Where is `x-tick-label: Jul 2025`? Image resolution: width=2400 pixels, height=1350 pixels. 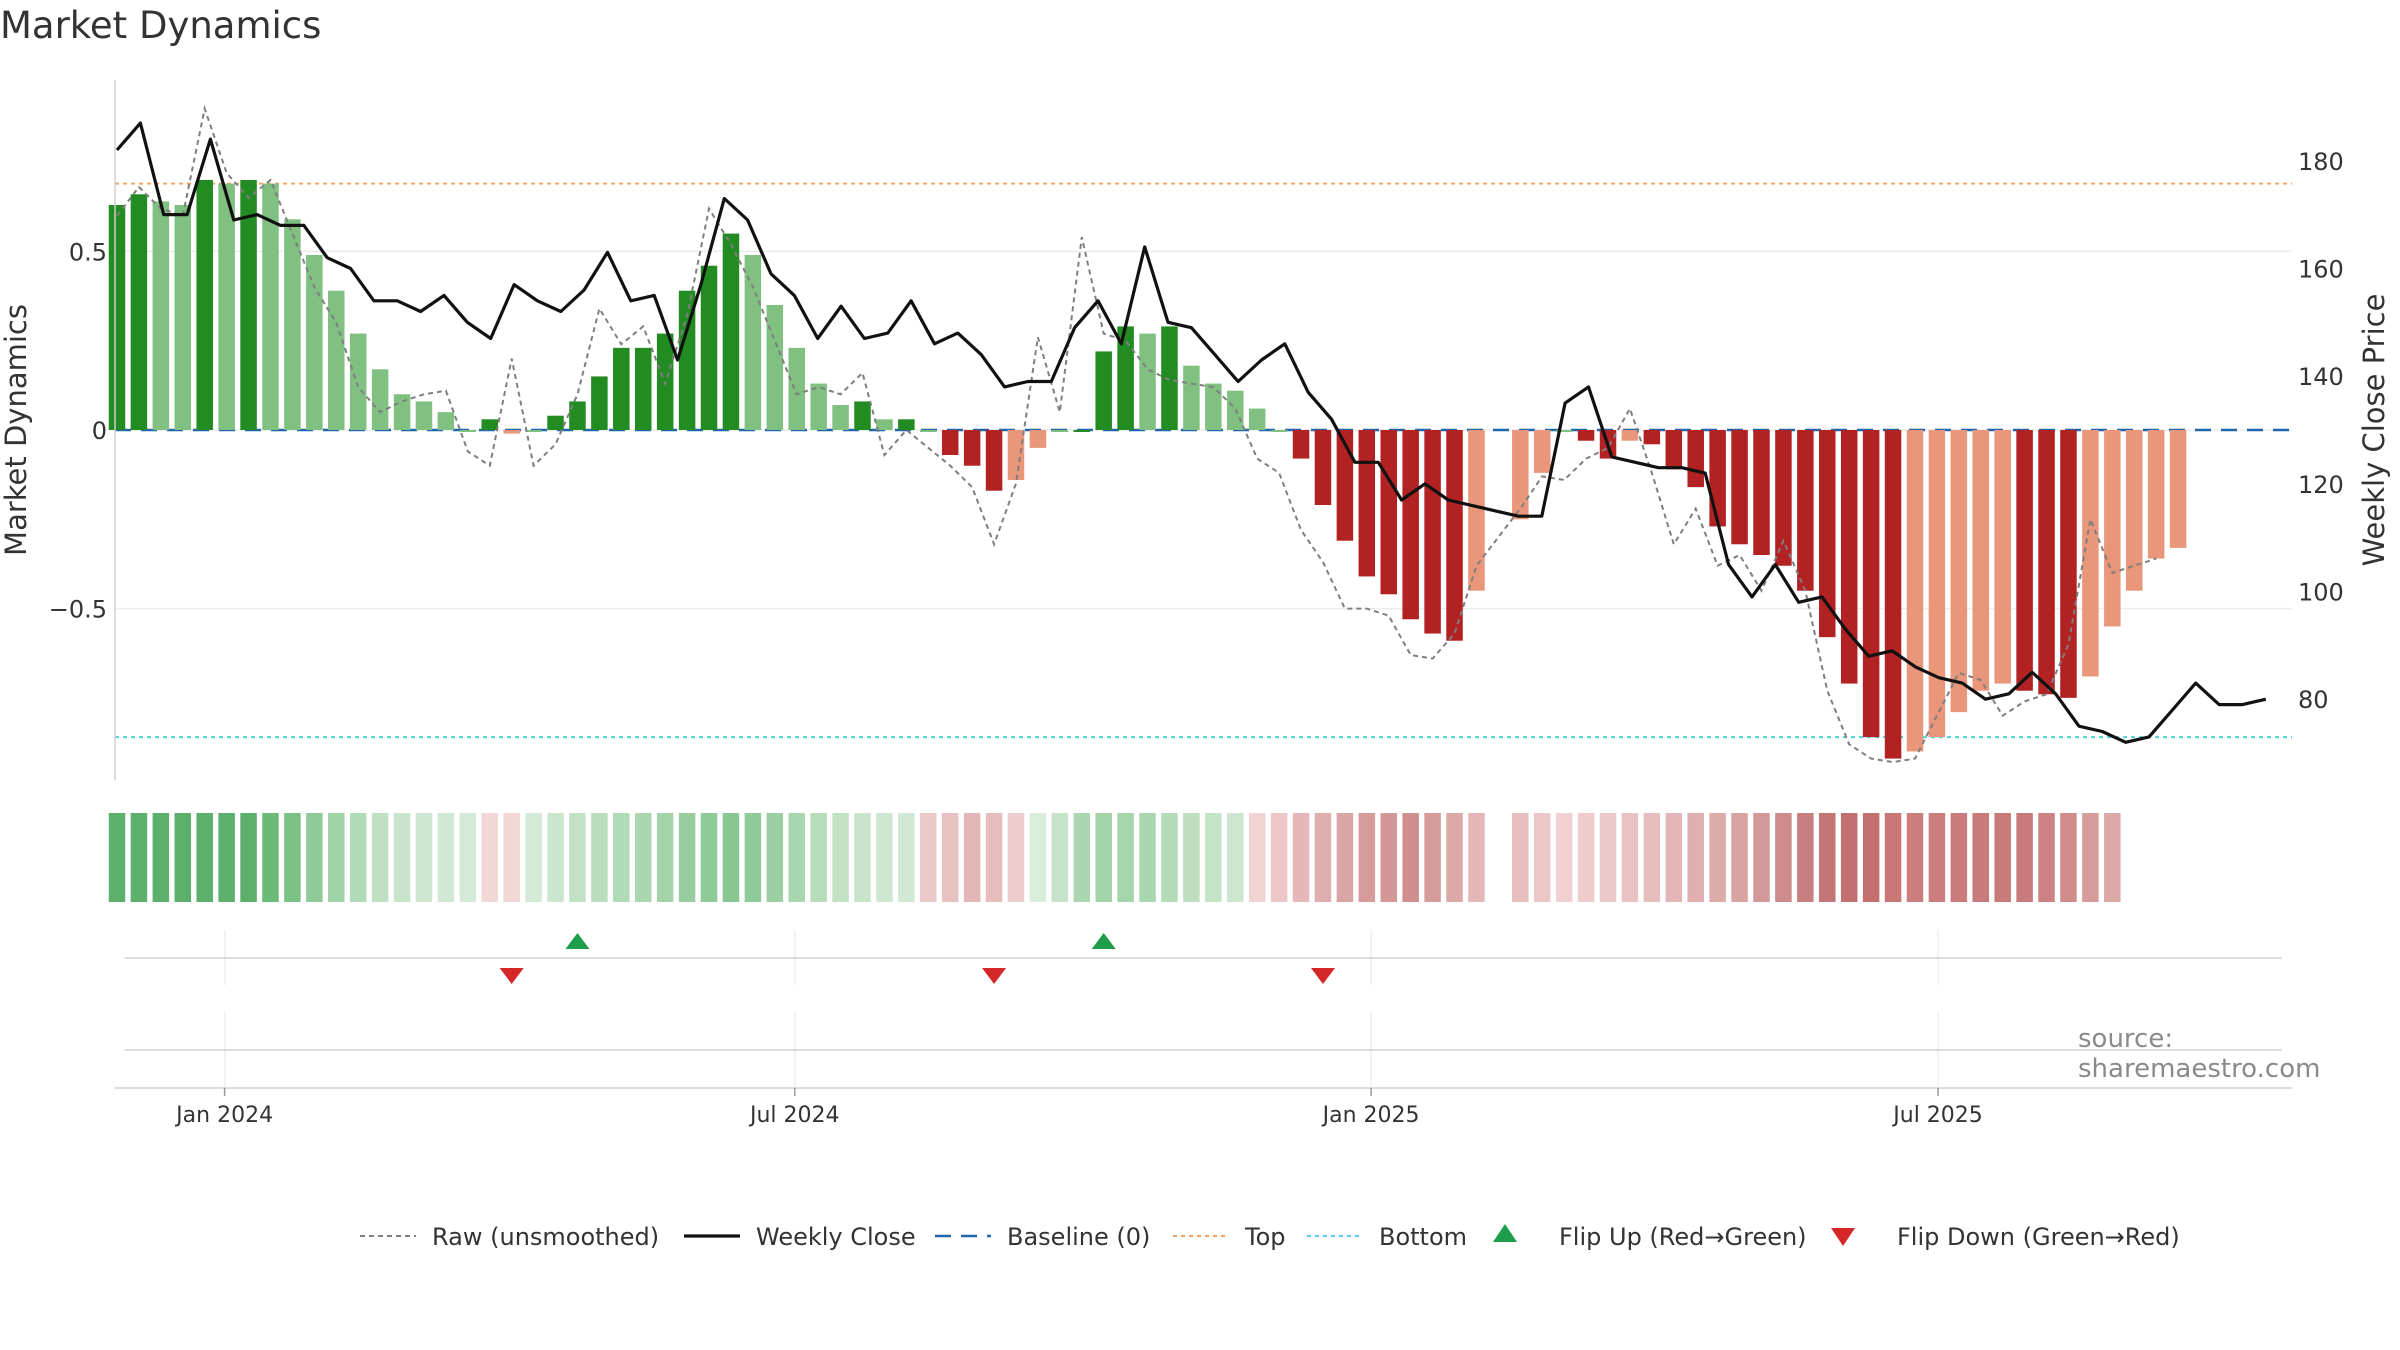
x-tick-label: Jul 2025 is located at coordinates (1937, 1115).